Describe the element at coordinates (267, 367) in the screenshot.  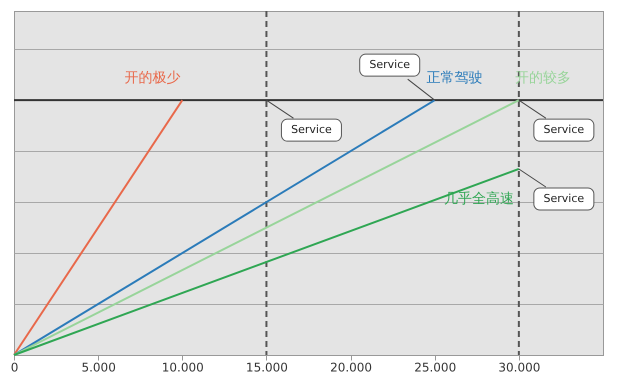
I see `x-tick-label: 15.000` at that location.